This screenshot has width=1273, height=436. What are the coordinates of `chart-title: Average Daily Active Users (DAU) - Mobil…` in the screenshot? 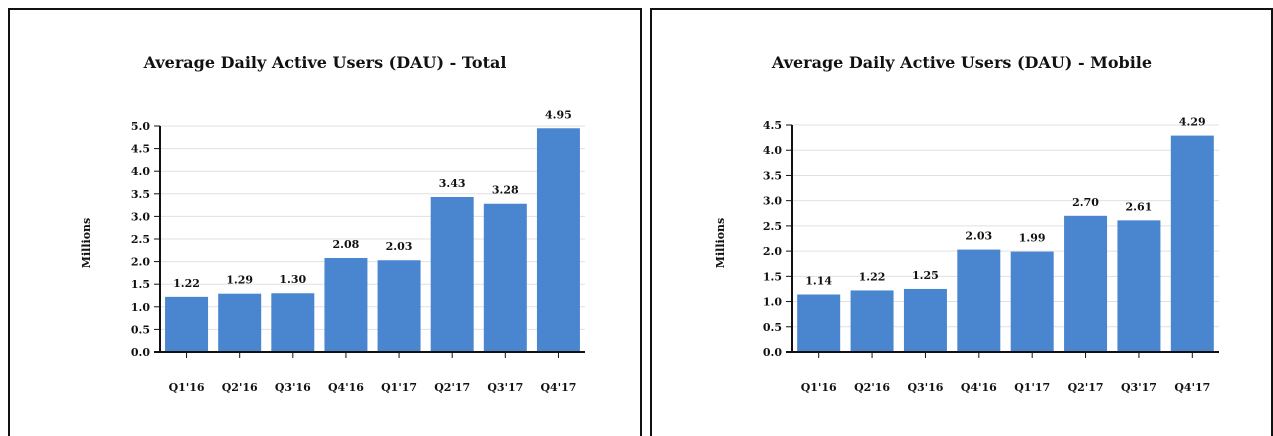 It's located at (961, 62).